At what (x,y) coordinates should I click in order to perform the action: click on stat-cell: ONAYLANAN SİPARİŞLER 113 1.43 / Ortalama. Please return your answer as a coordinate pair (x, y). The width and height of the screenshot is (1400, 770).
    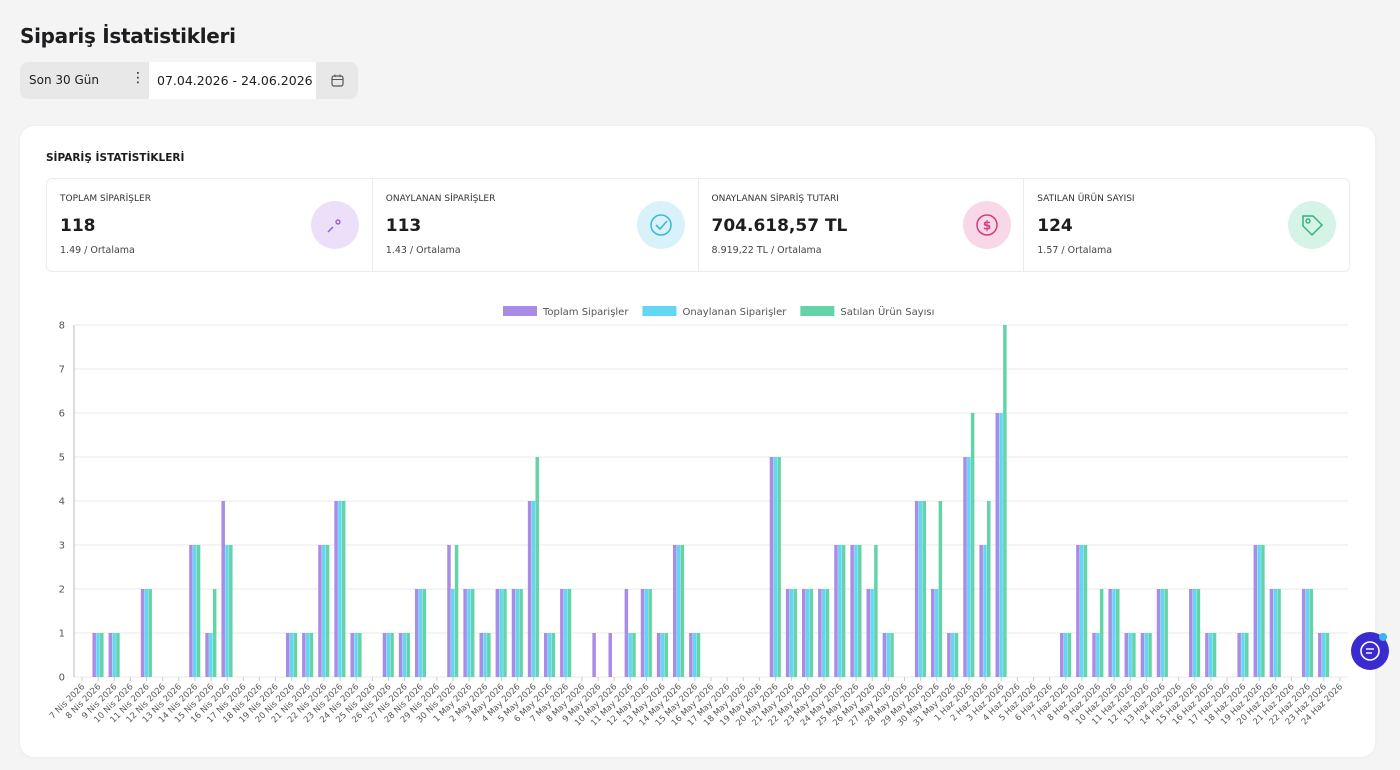
    Looking at the image, I should click on (536, 225).